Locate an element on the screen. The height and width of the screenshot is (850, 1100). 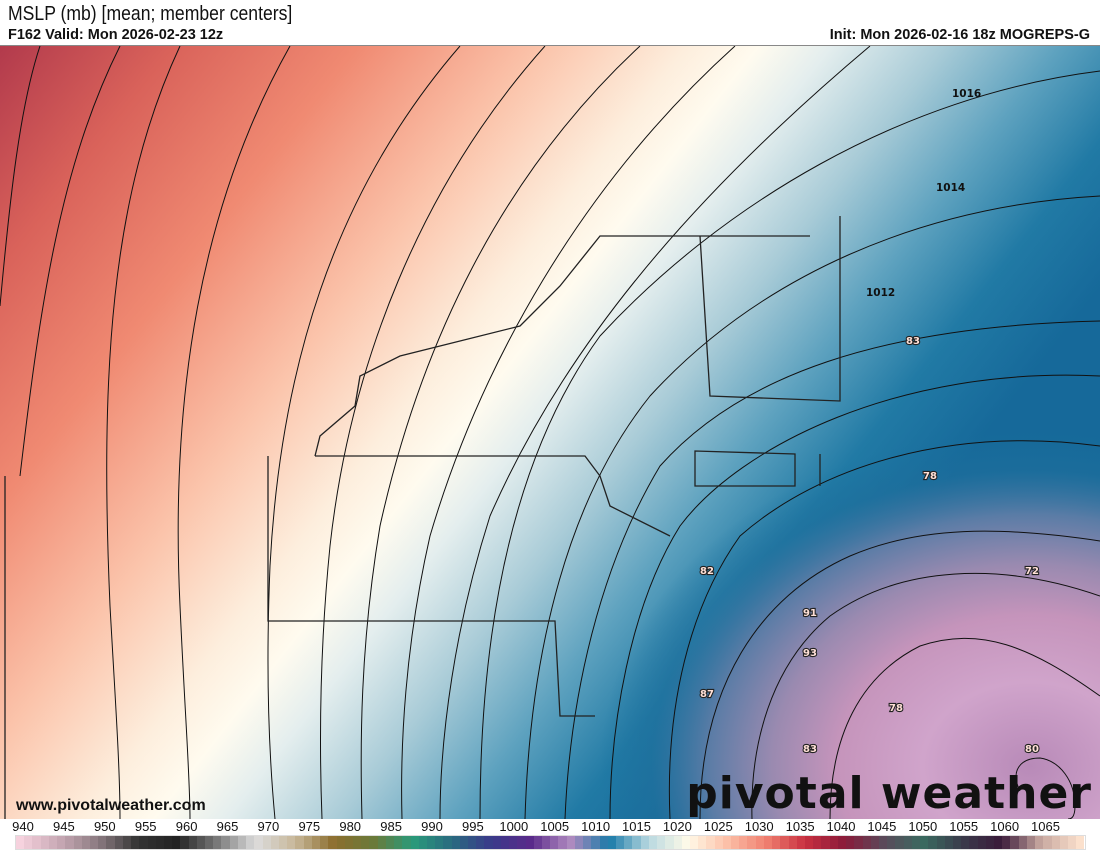
colorbar-tick: 1005 is located at coordinates (555, 826).